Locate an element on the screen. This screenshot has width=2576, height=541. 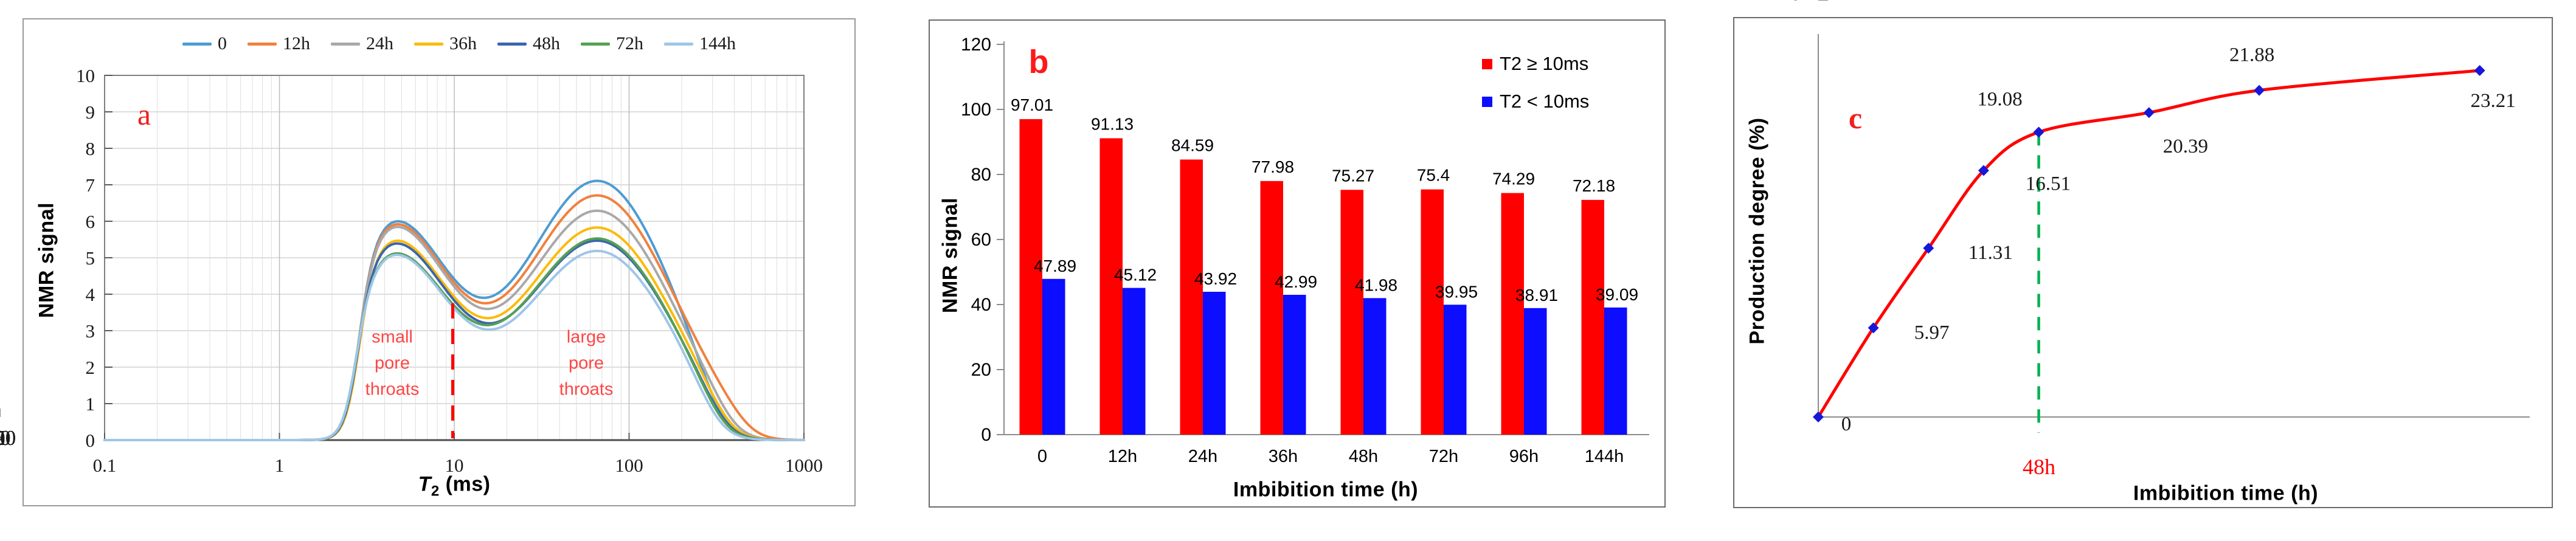
legend-item-48h: 48h is located at coordinates (528, 43).